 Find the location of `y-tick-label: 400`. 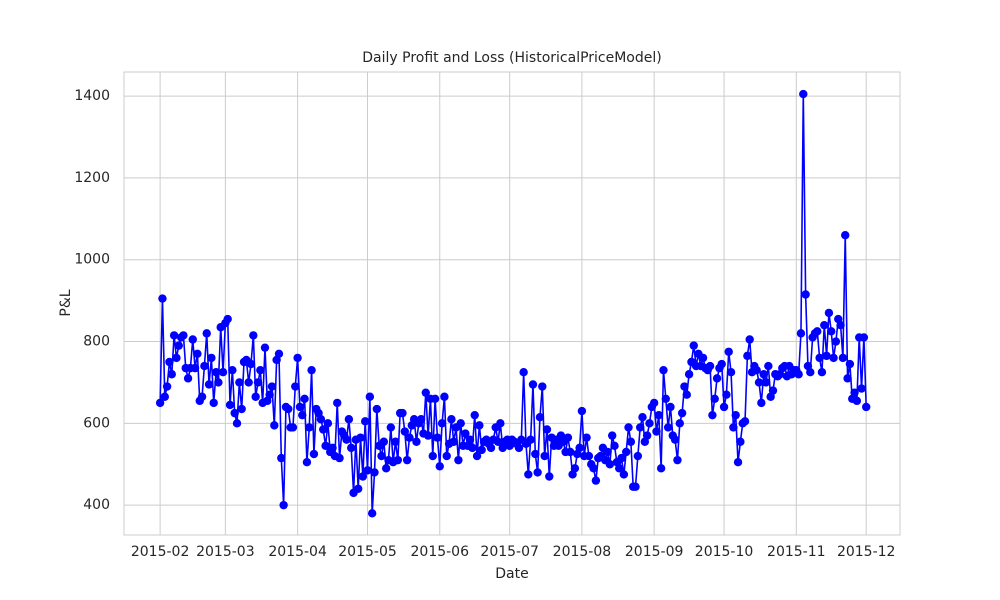

y-tick-label: 400 is located at coordinates (96, 505).